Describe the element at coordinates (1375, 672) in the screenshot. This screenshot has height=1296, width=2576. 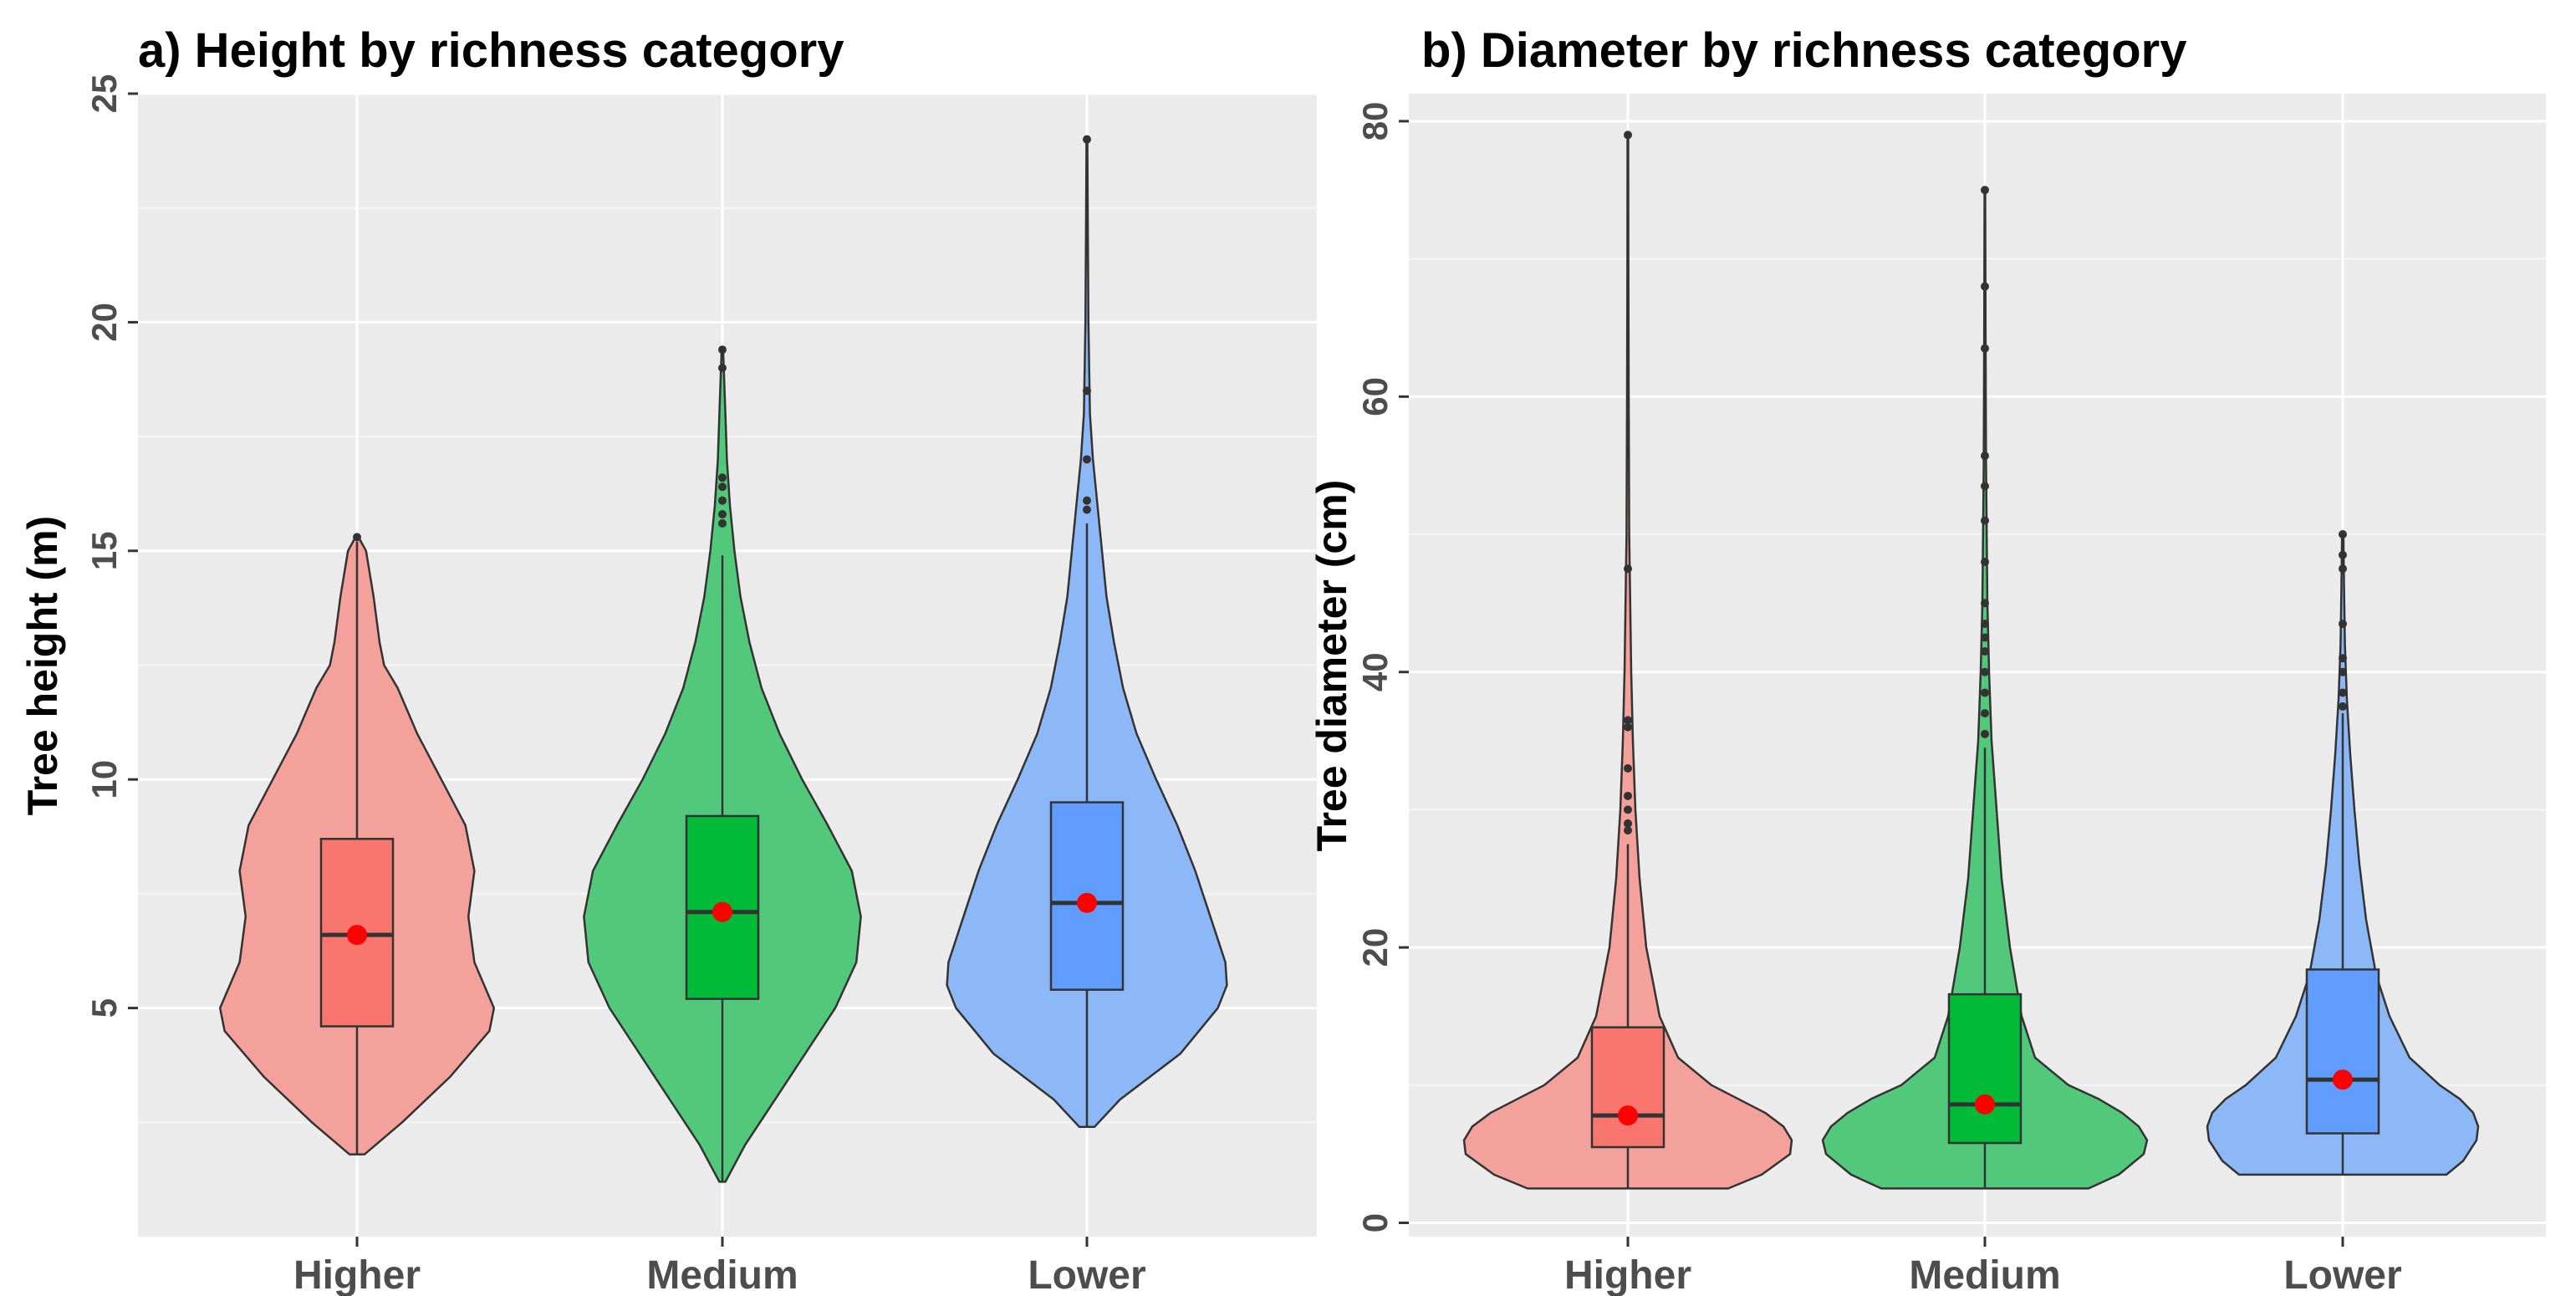
I see `y-tick-label: 40` at that location.